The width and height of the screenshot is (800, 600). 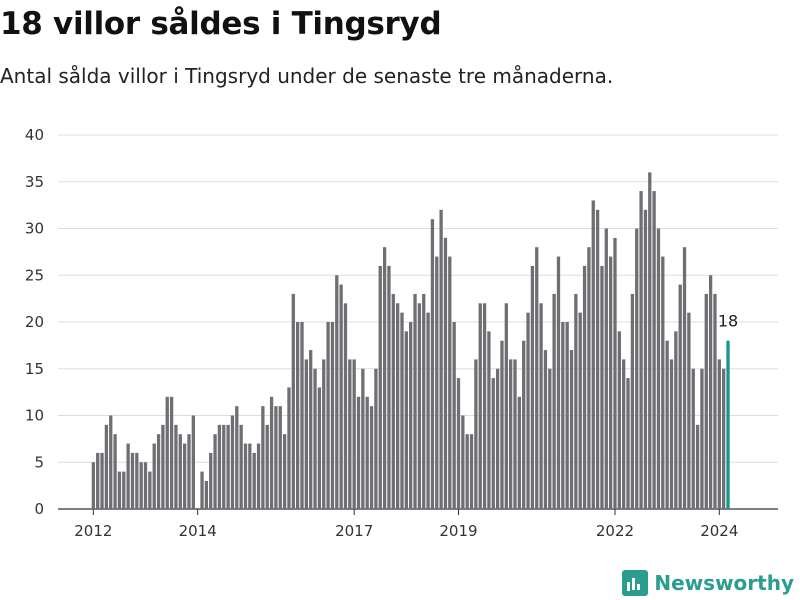 What do you see at coordinates (34, 416) in the screenshot?
I see `y-tick-label: 10` at bounding box center [34, 416].